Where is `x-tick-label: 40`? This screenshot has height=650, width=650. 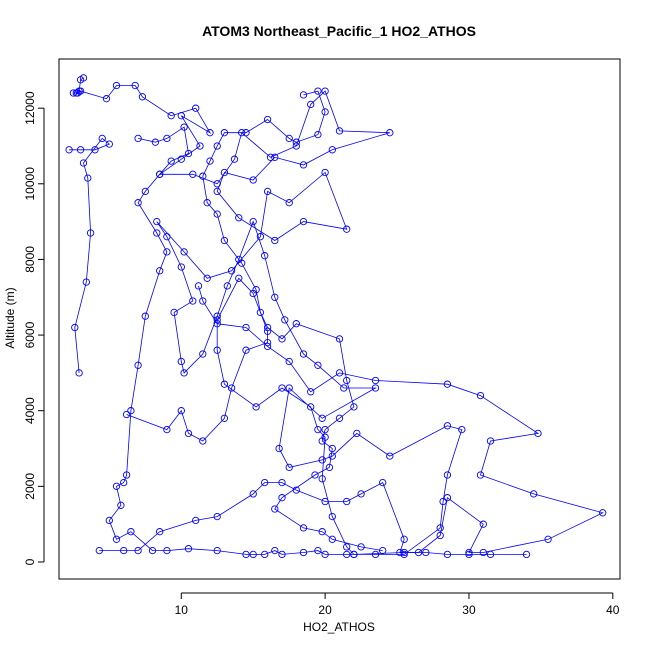
x-tick-label: 40 is located at coordinates (613, 610).